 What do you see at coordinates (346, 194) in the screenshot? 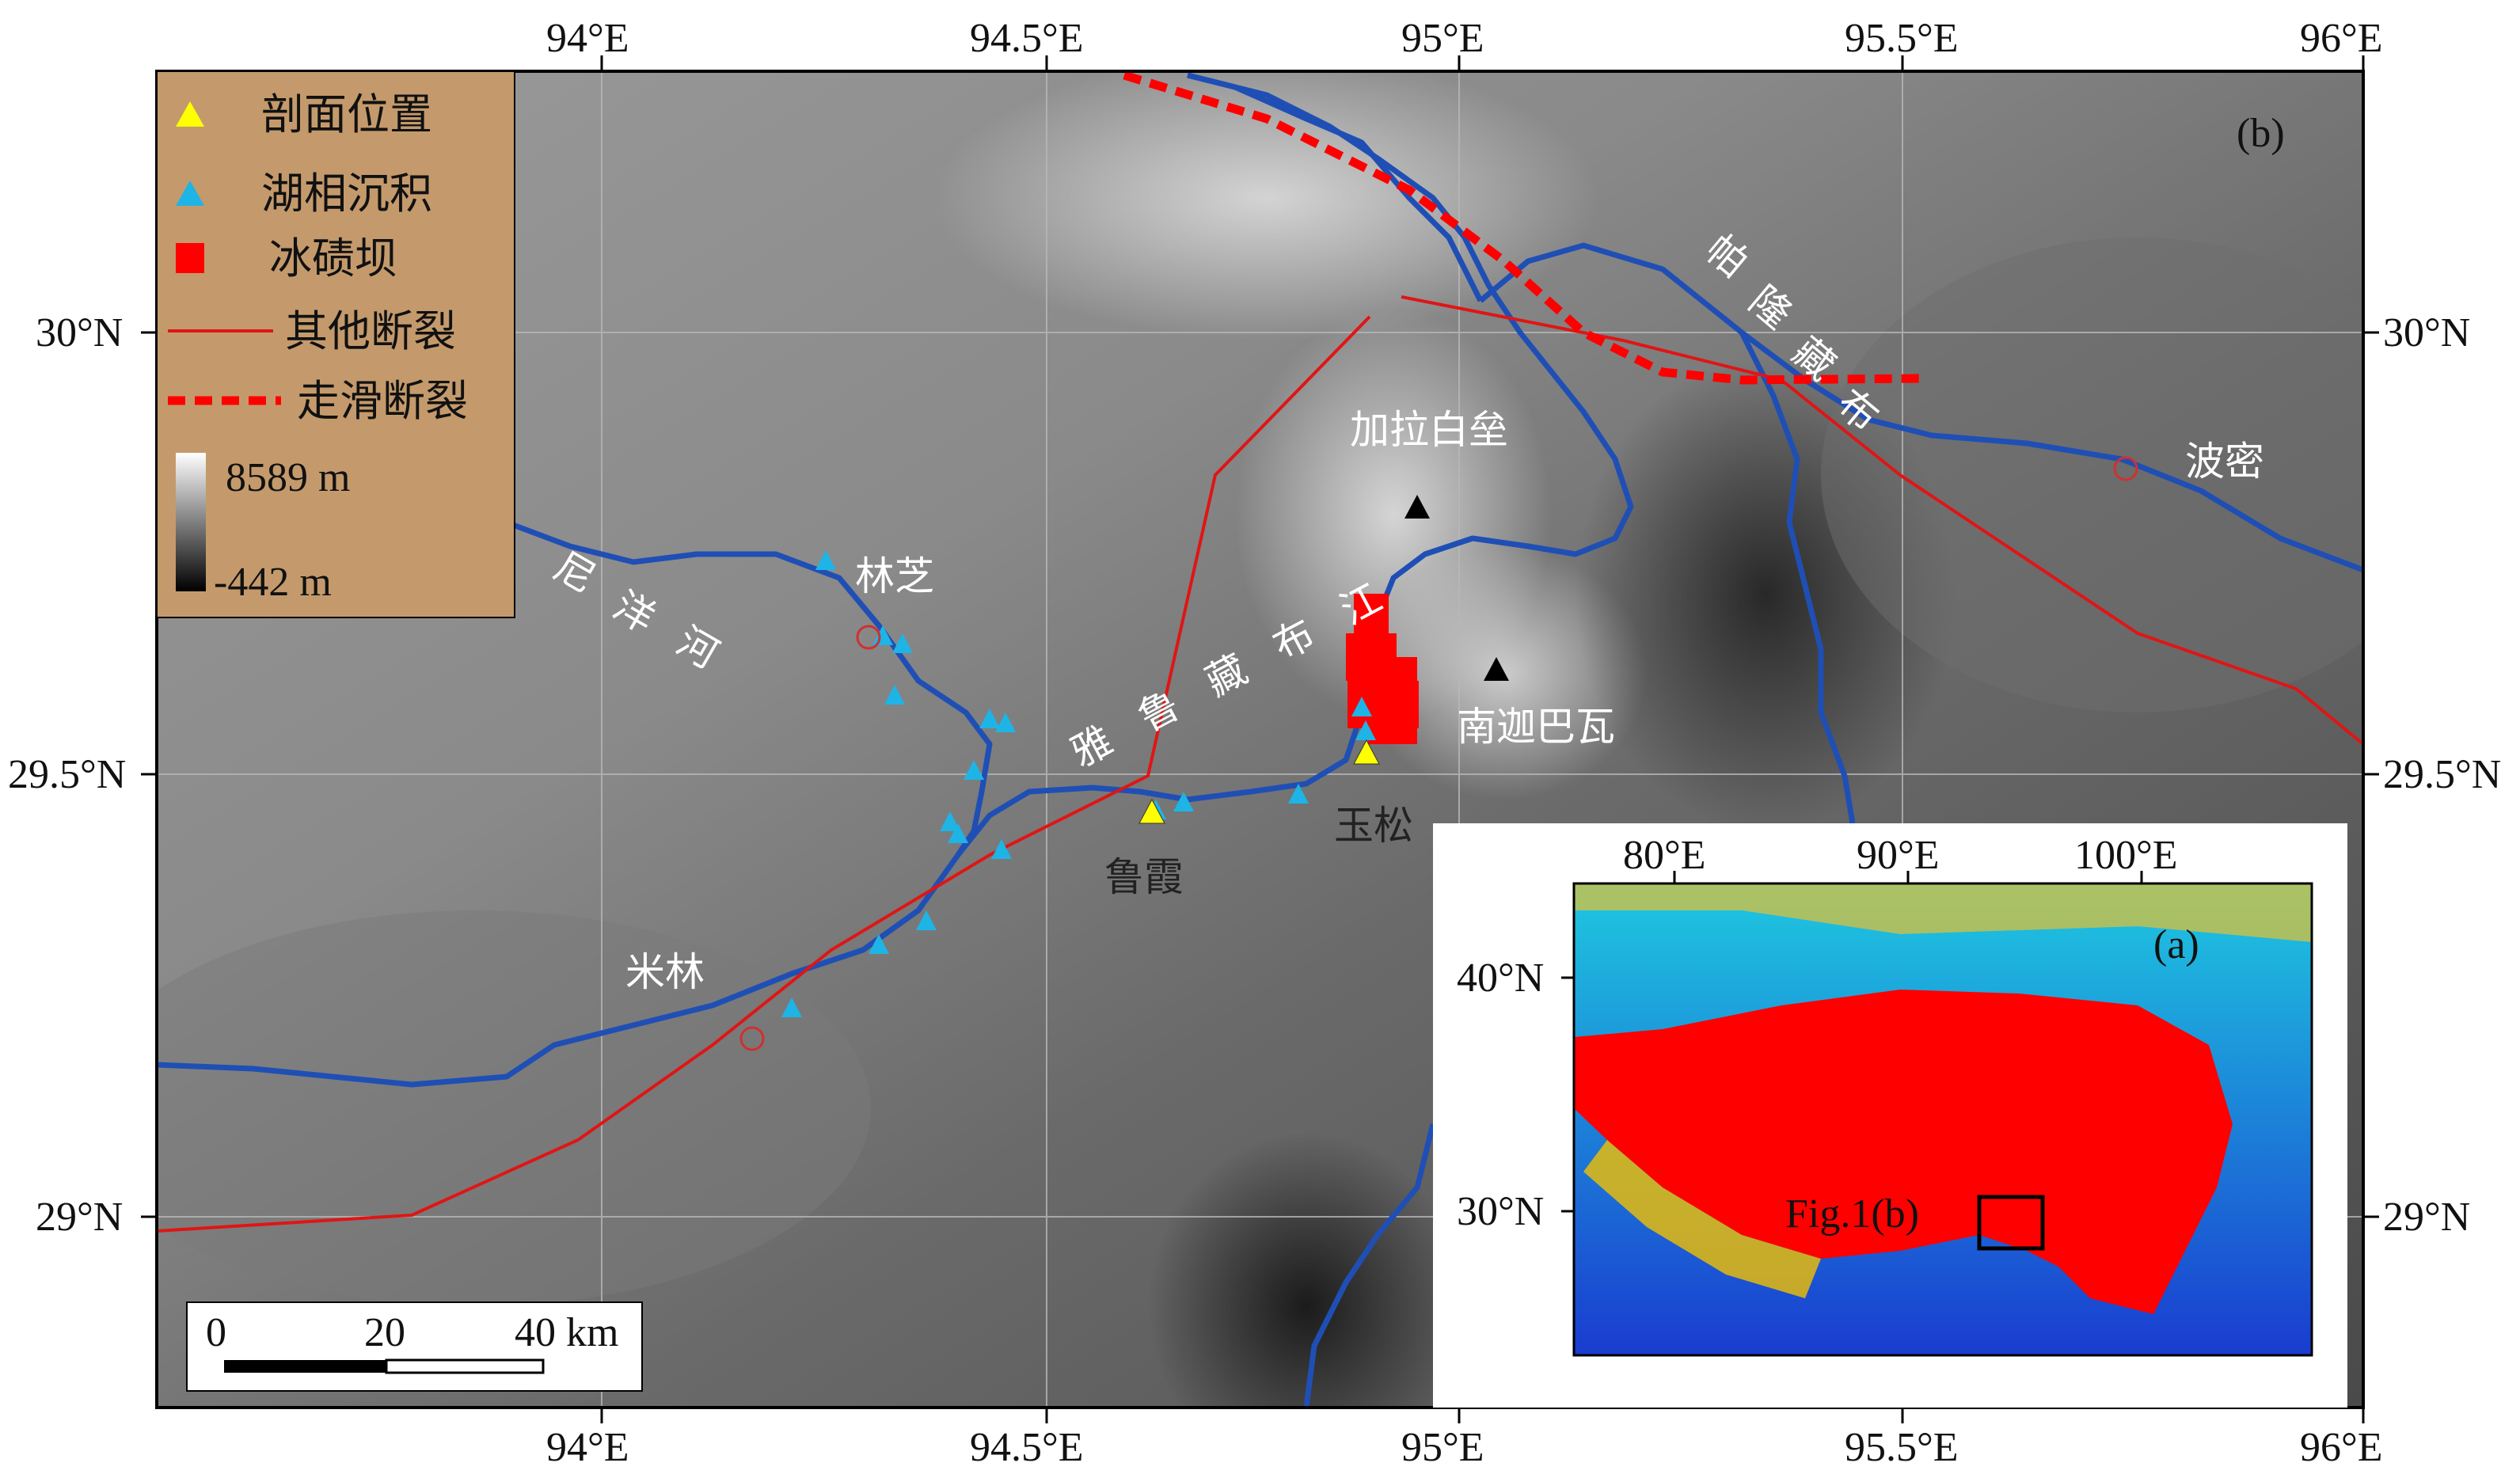
I see `legend-label: 湖相沉积` at bounding box center [346, 194].